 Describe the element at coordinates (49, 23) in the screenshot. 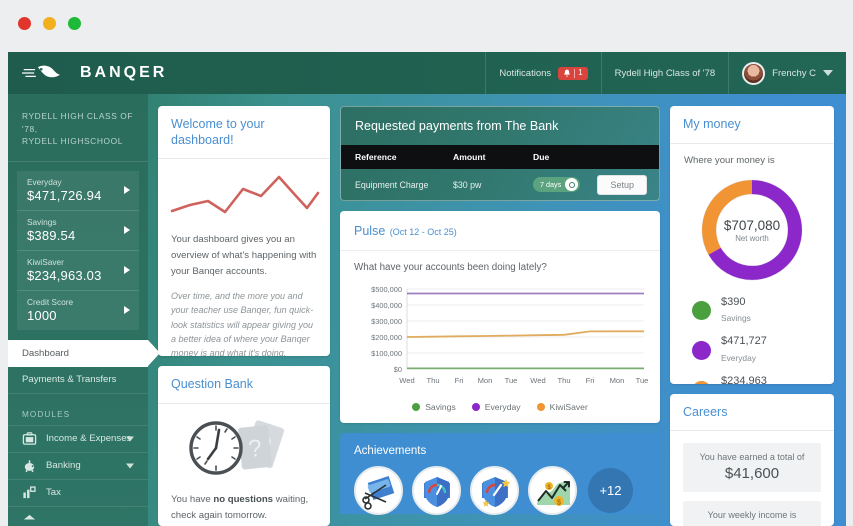

I see `minimize-window-button` at that location.